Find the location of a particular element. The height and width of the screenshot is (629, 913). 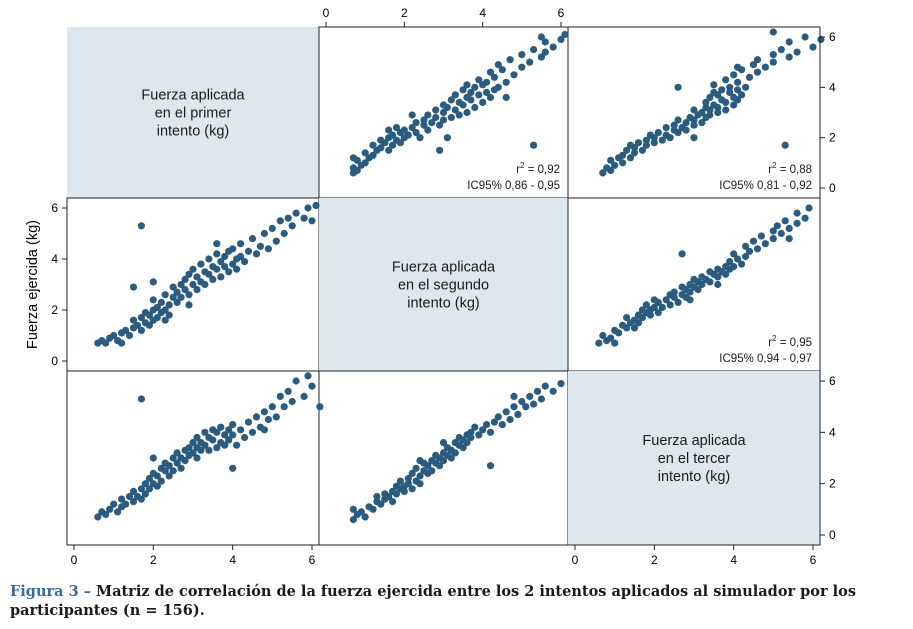

variable-label-2-line-2: en el segundo is located at coordinates (443, 286).